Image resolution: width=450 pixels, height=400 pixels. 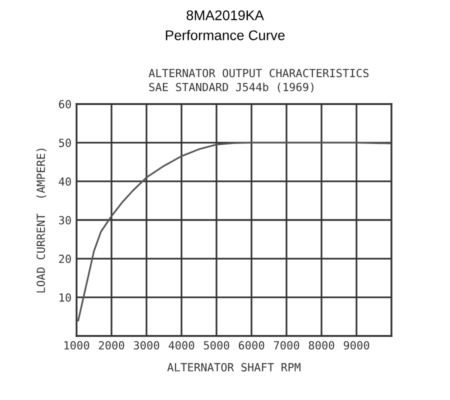 I want to click on chart-title: 8MA2019KA, so click(x=225, y=15).